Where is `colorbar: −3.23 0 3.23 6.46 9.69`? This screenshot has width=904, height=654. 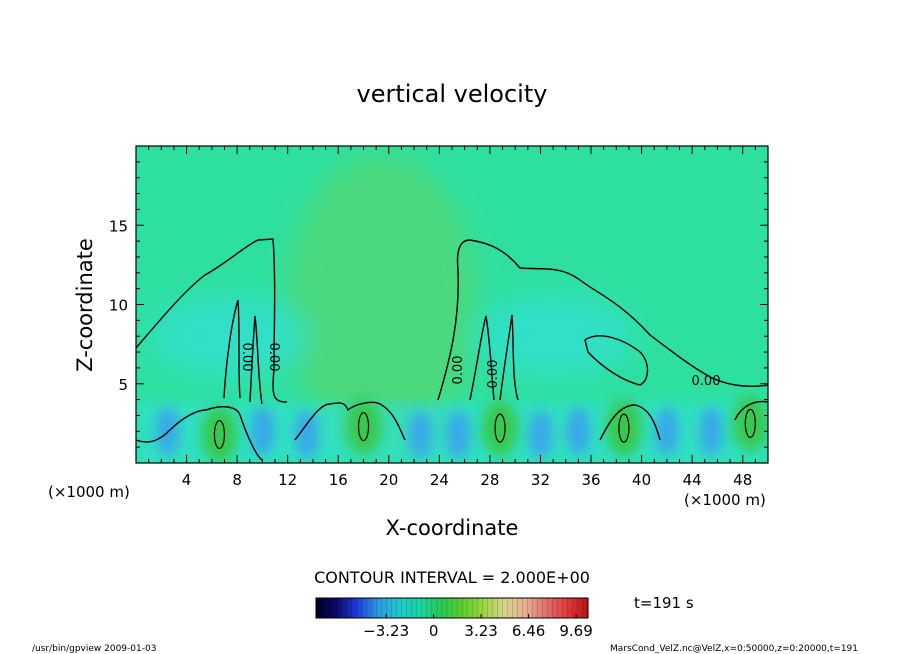 colorbar: −3.23 0 3.23 6.46 9.69 is located at coordinates (454, 618).